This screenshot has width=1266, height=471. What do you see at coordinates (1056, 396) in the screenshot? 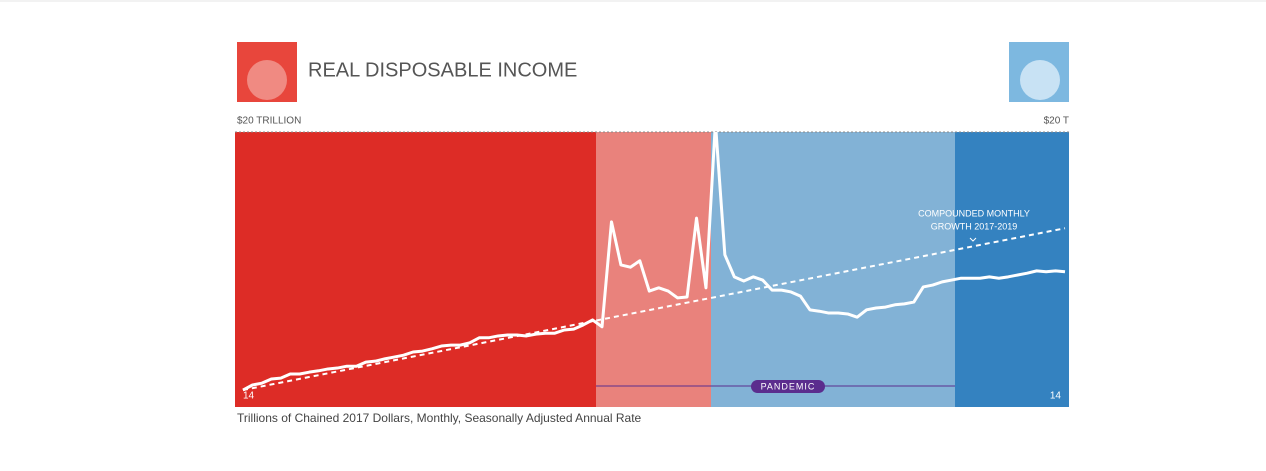
I see `y2-tick-label: 14` at bounding box center [1056, 396].